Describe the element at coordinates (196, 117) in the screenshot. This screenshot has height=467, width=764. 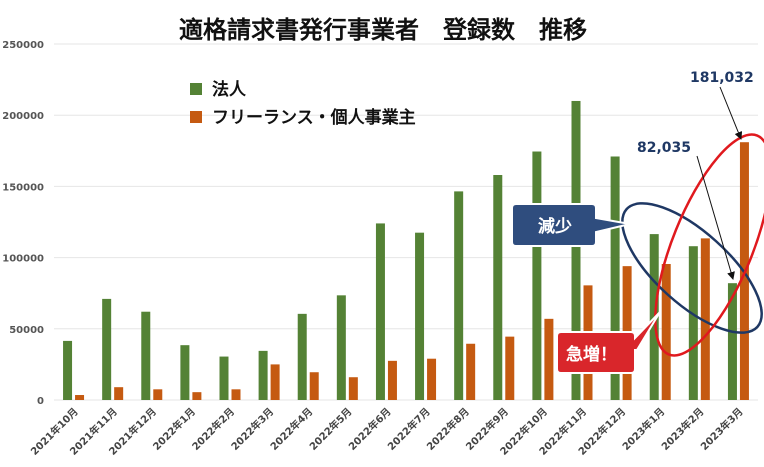
I see `legend-swatch-indiv` at that location.